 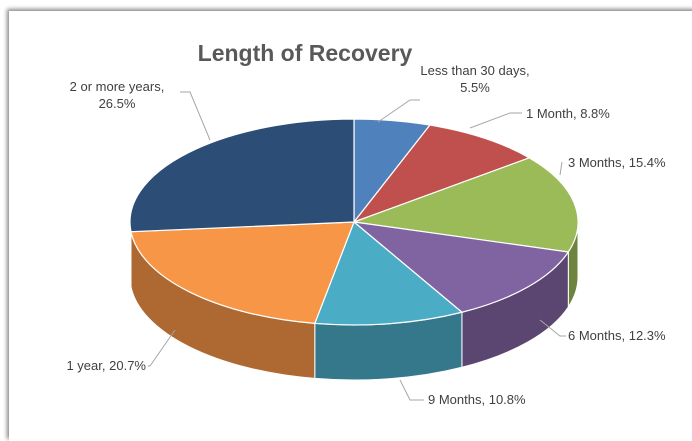 What do you see at coordinates (106, 365) in the screenshot?
I see `data-label: 1 year, 20.7%` at bounding box center [106, 365].